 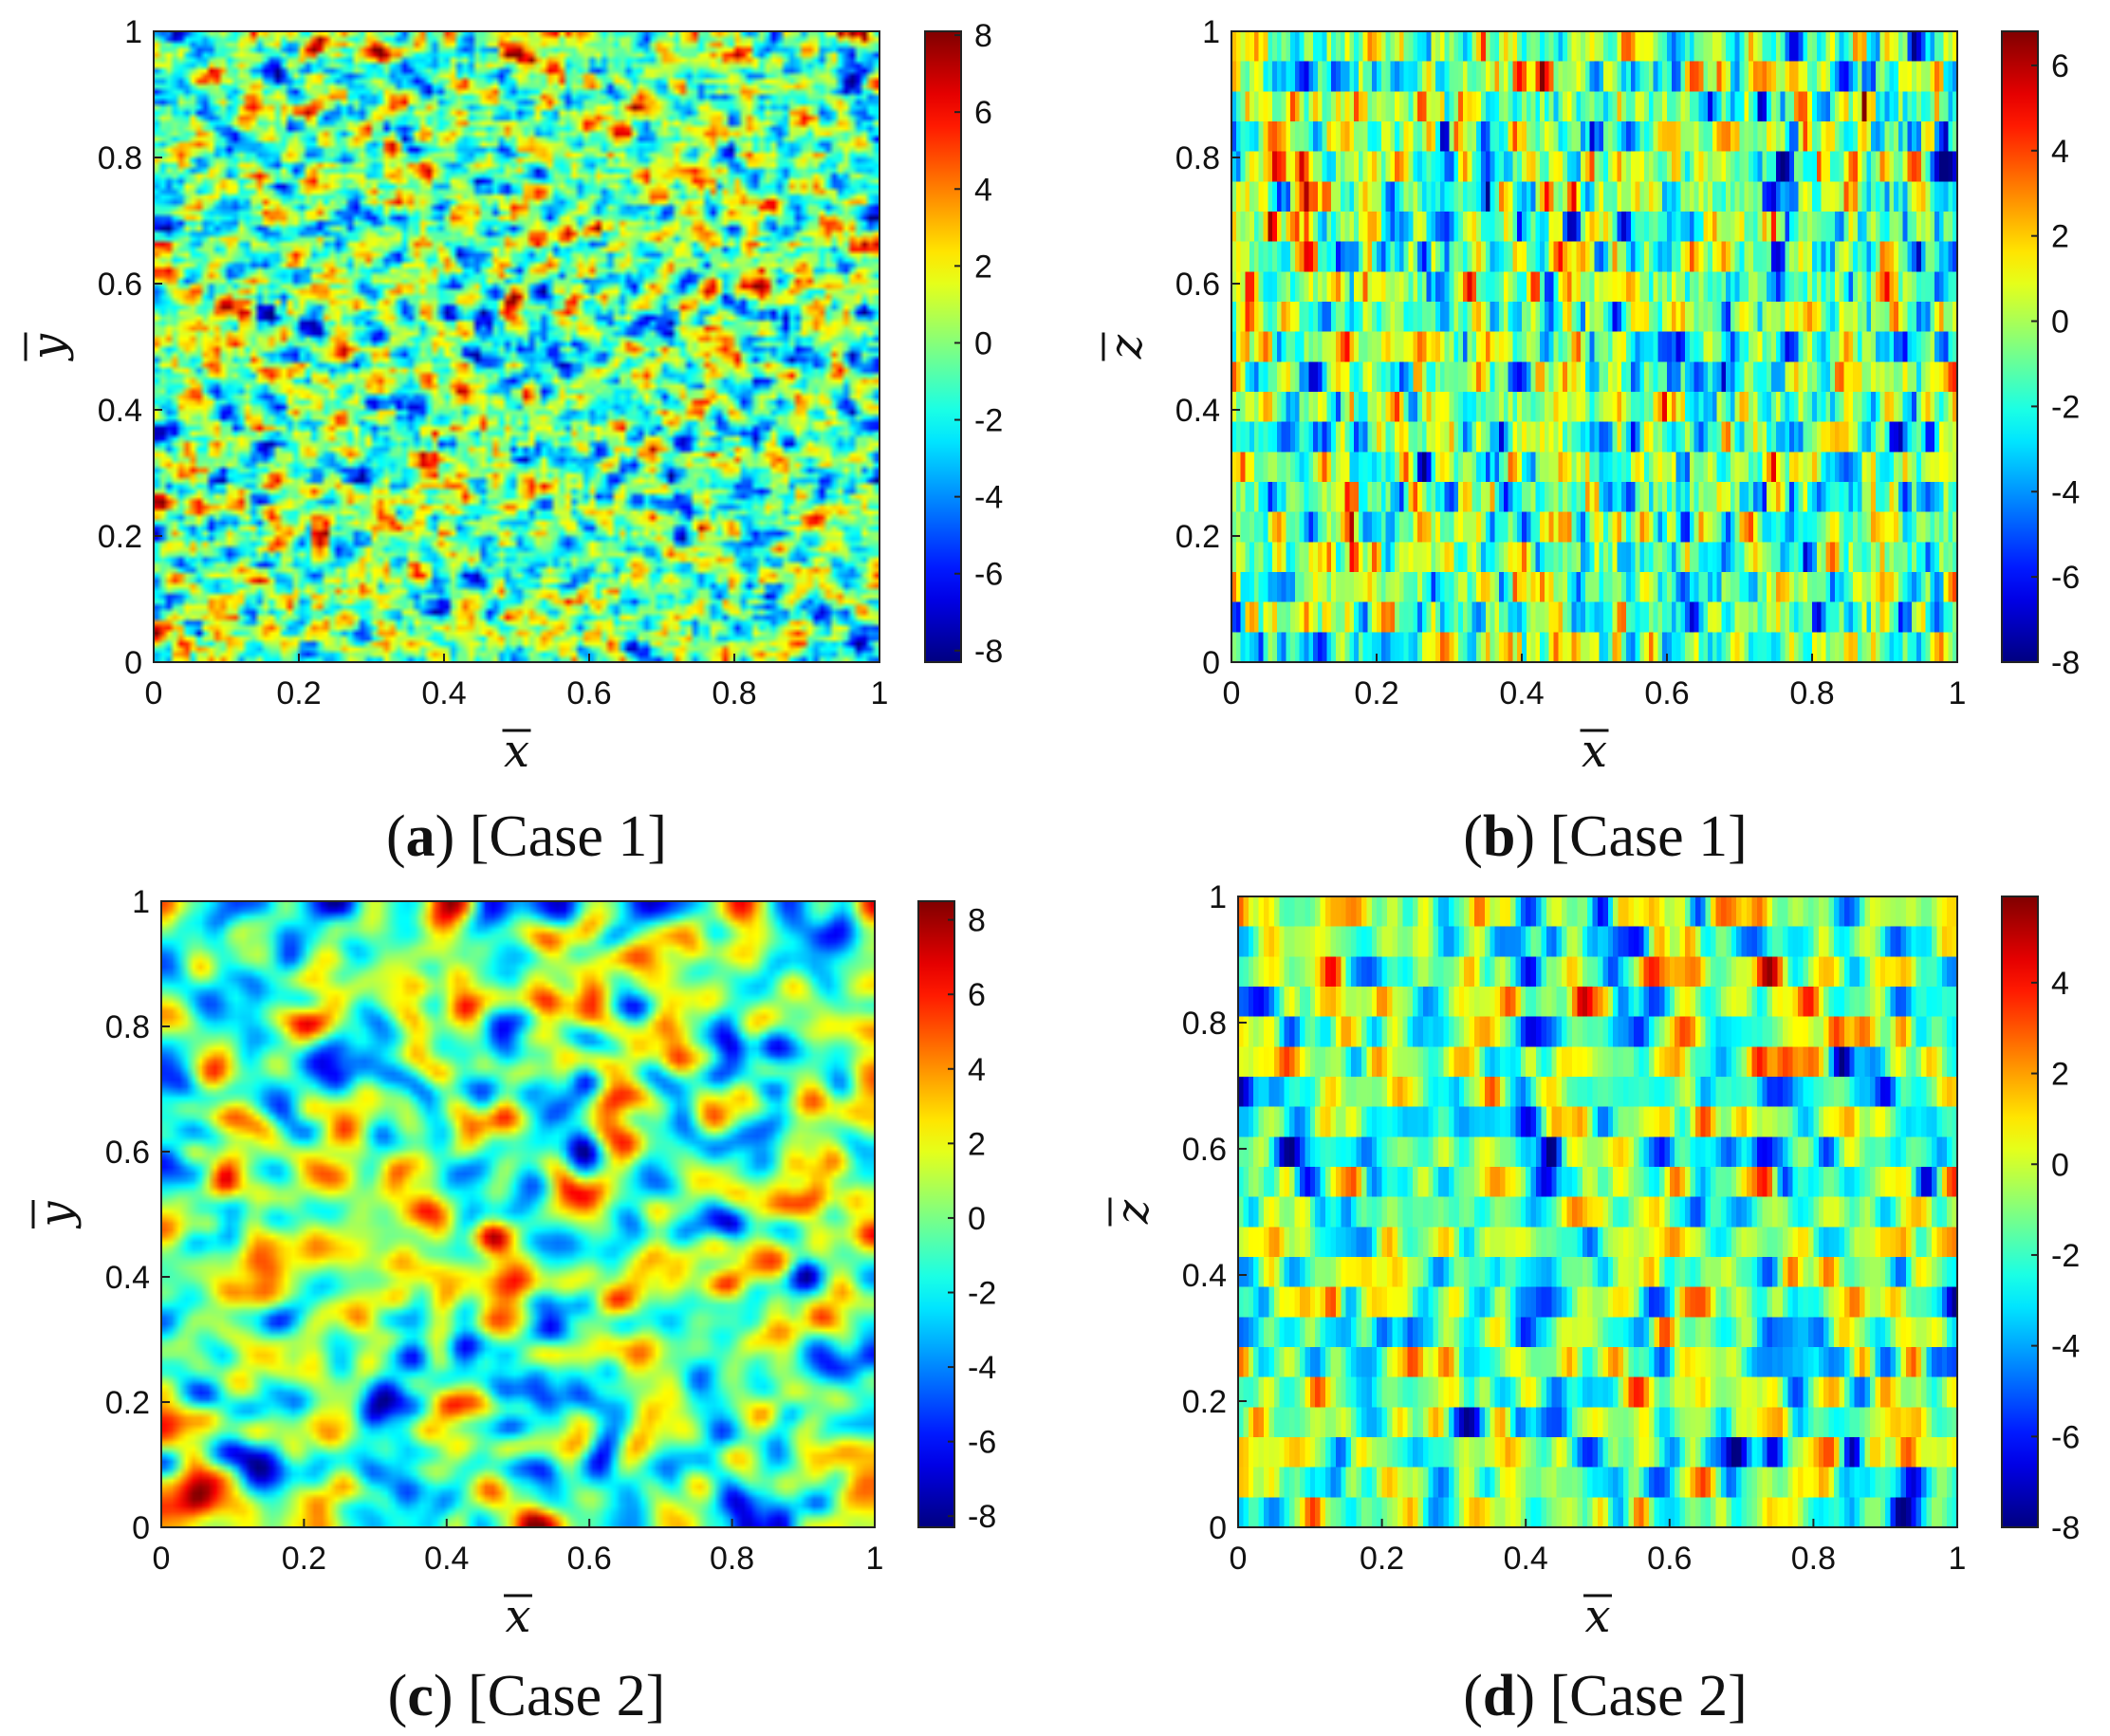 What do you see at coordinates (1521, 693) in the screenshot?
I see `x-tick-label: 0.4` at bounding box center [1521, 693].